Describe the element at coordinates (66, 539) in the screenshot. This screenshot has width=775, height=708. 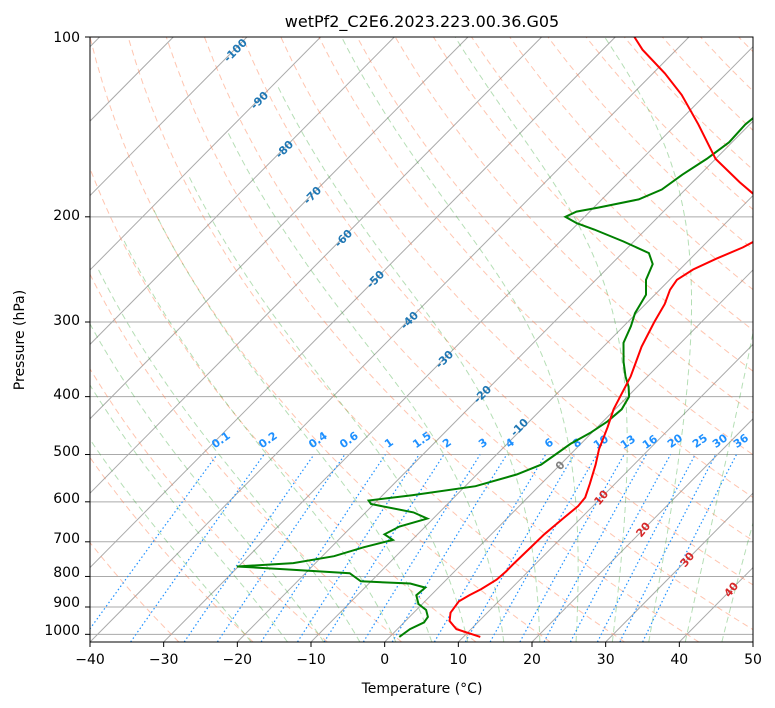
I see `y-tick-label: 700` at that location.